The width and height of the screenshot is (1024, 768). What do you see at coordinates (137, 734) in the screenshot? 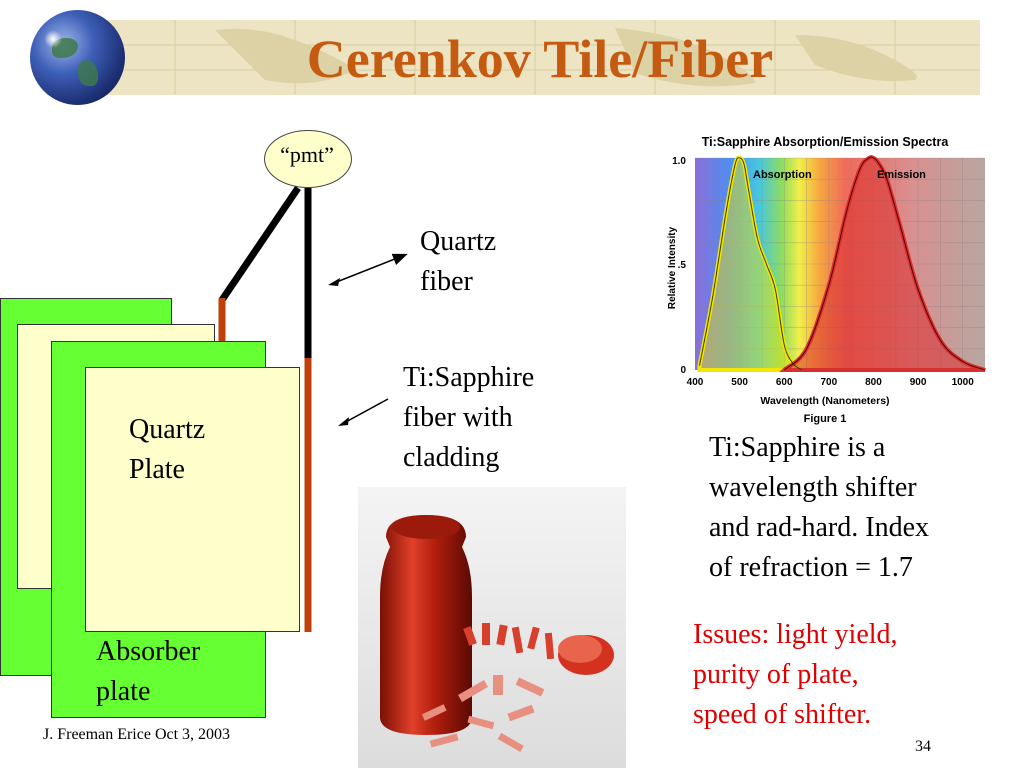
I see `footer-author: J. Freeman Erice Oct 3, 2003` at bounding box center [137, 734].